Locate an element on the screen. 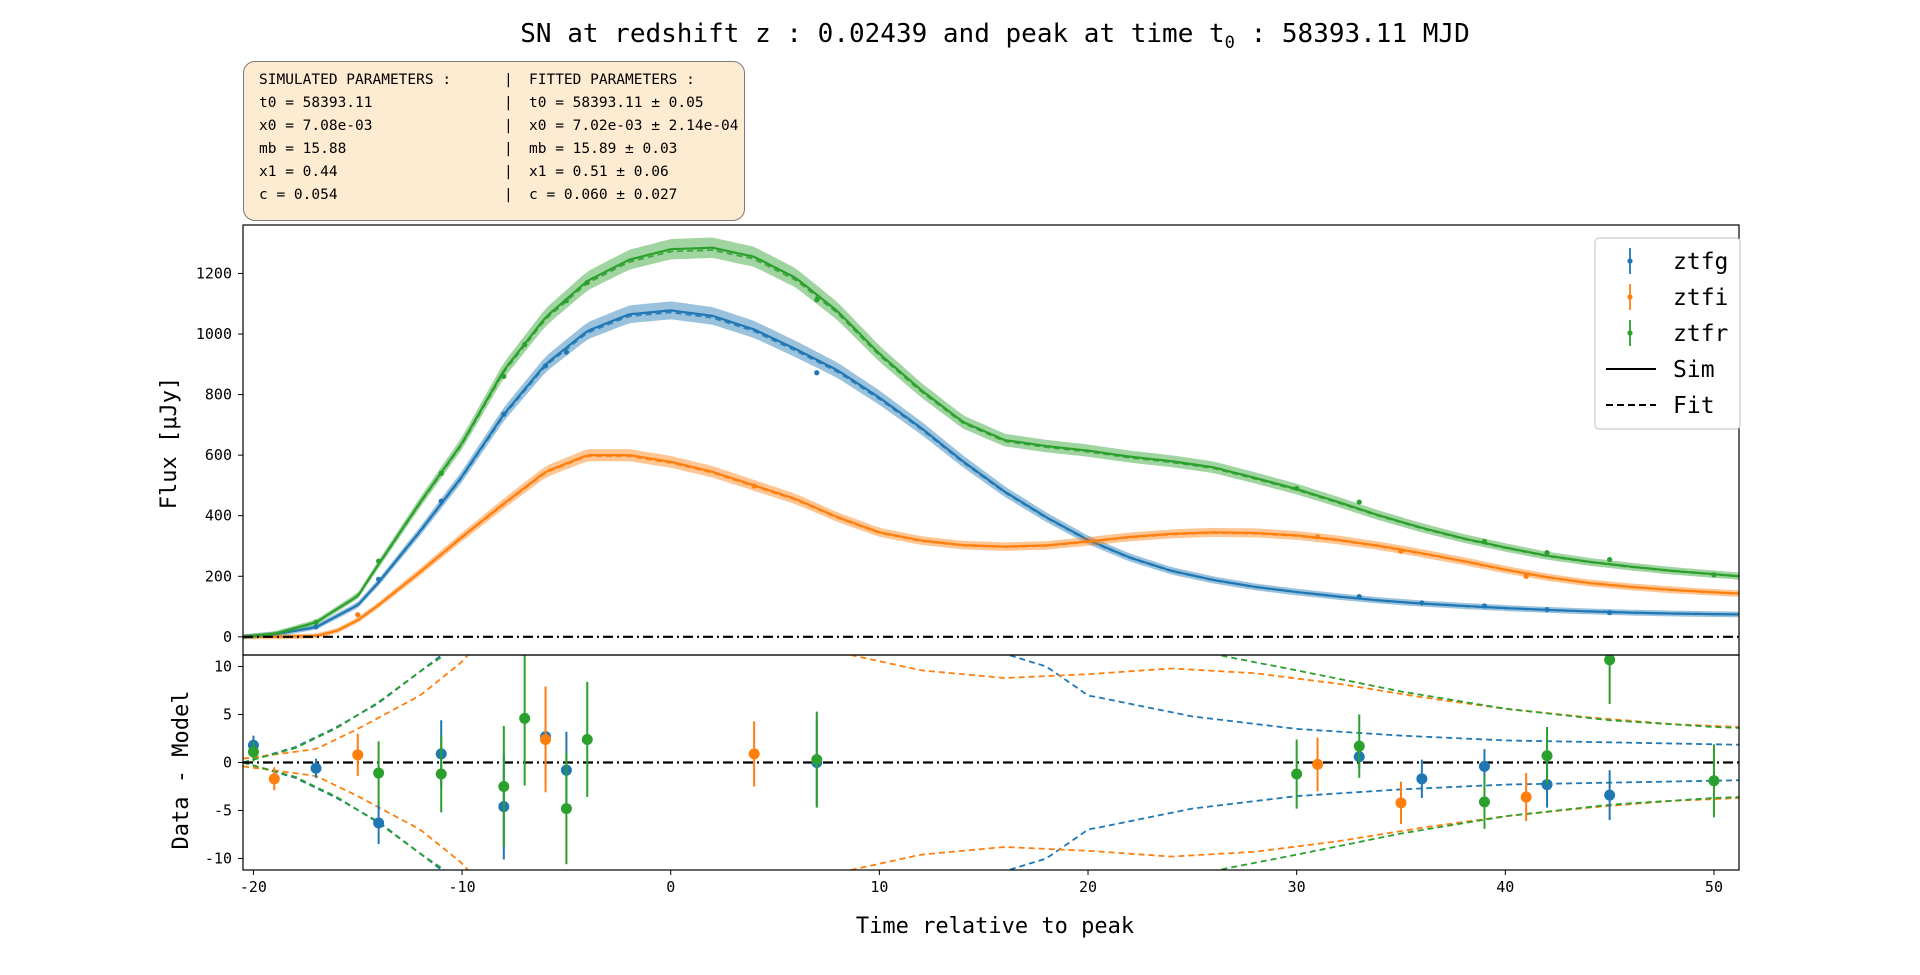 The height and width of the screenshot is (975, 1920). y-tick-label: 600 is located at coordinates (218, 455).